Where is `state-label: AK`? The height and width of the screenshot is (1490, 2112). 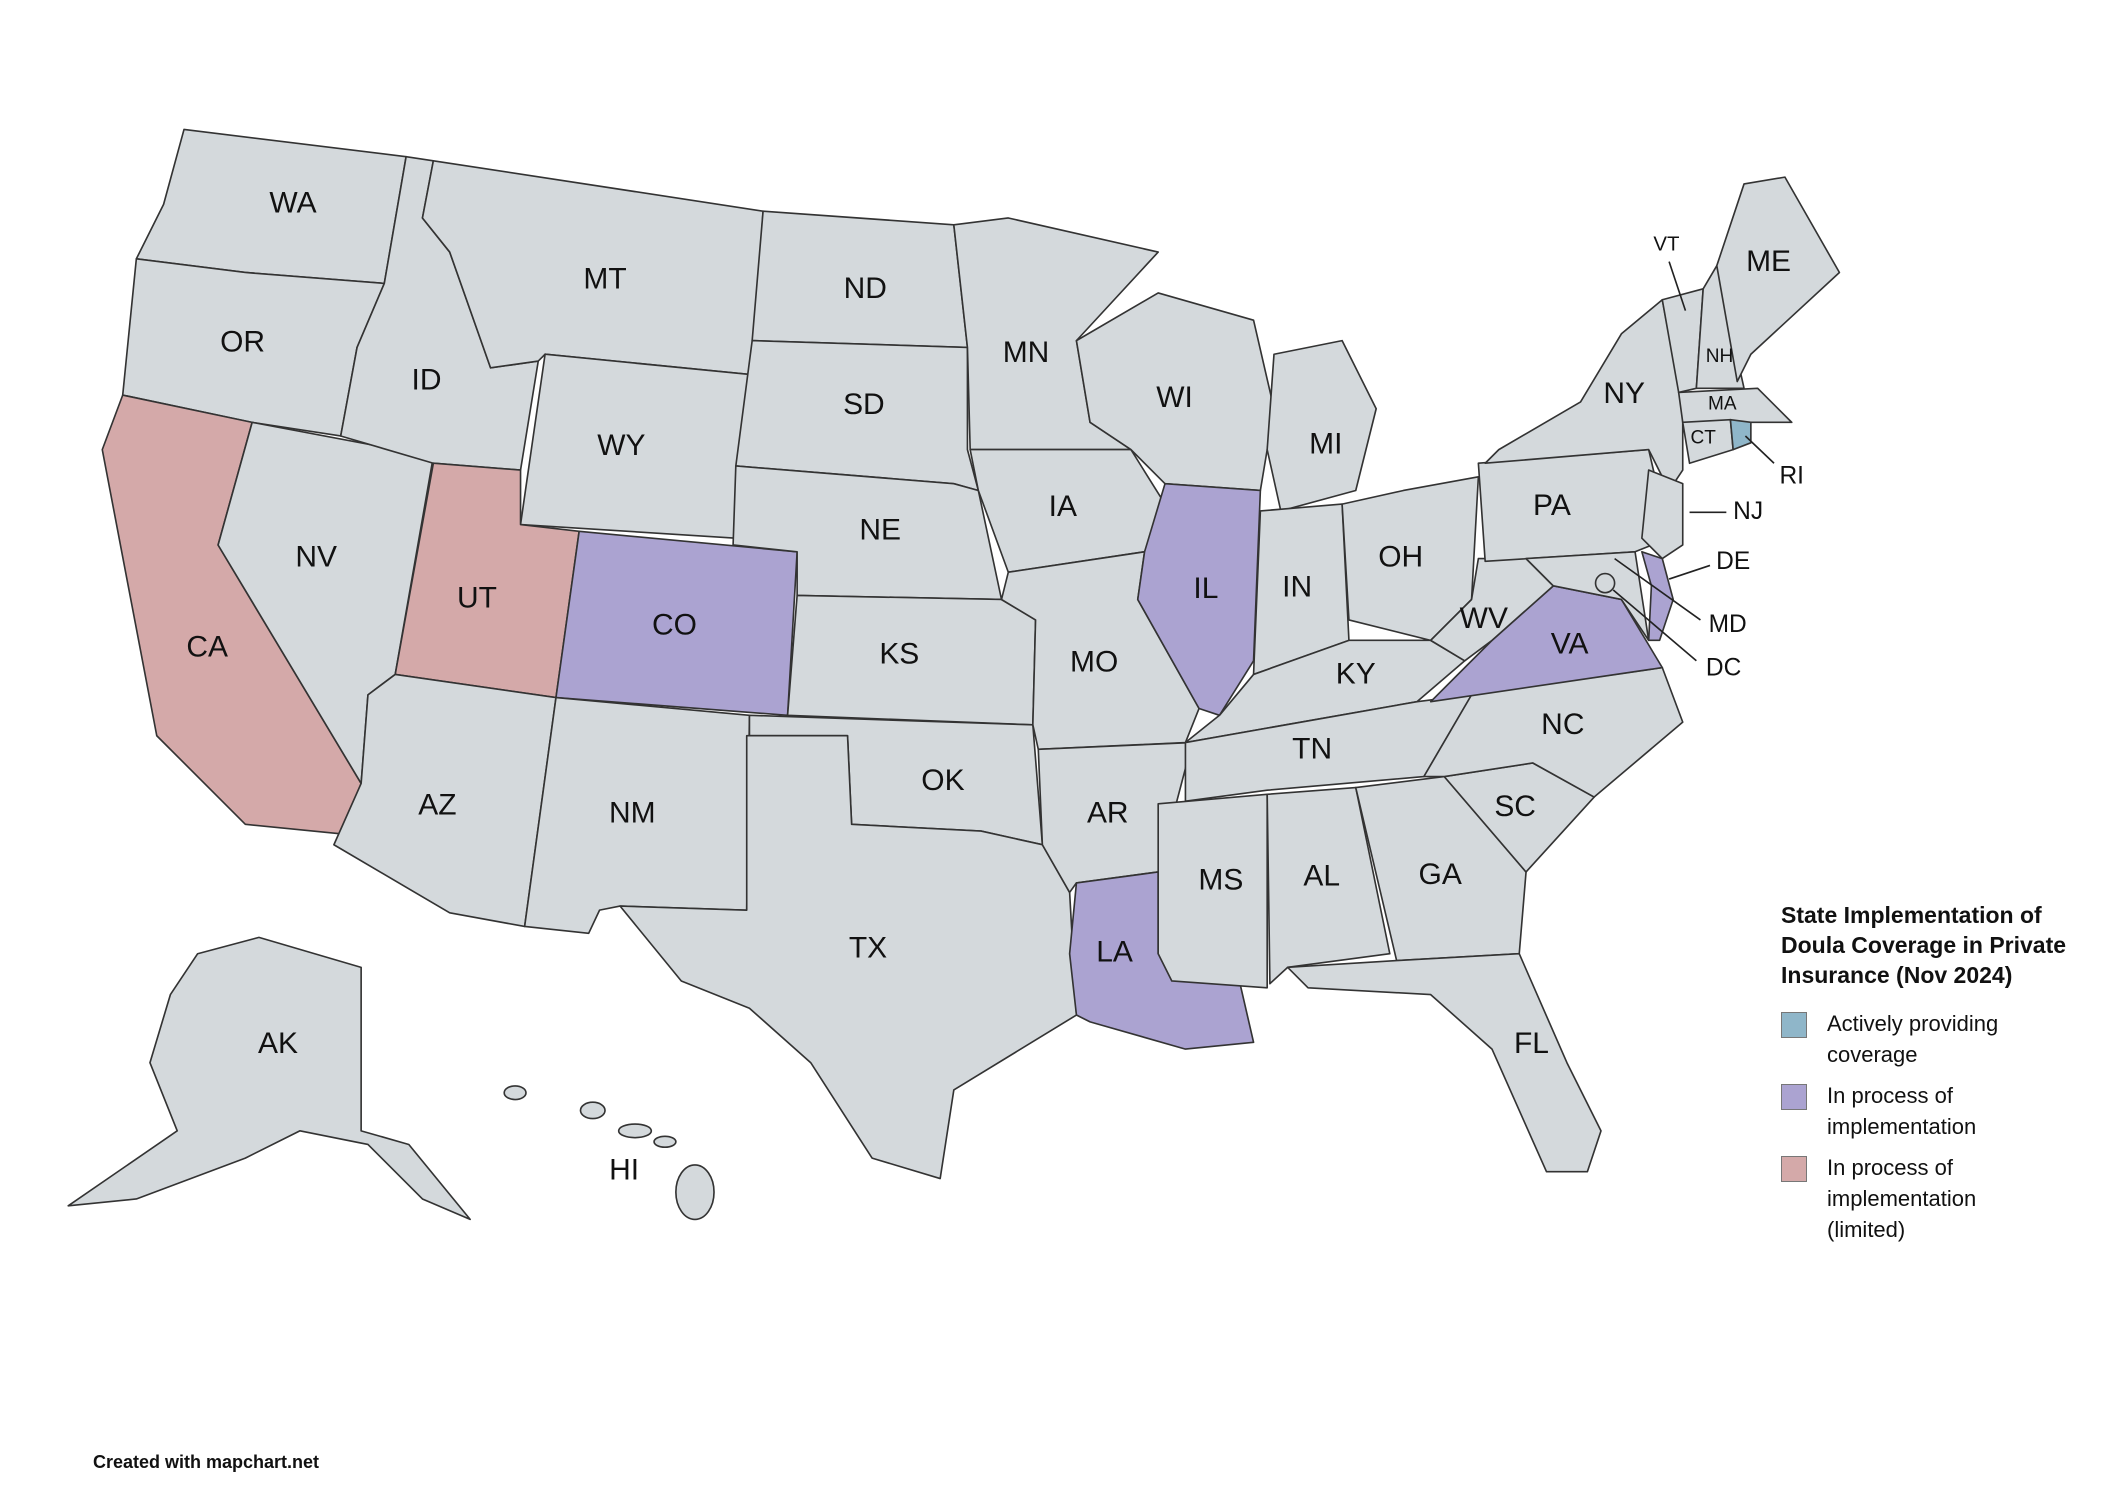
state-label: AK is located at coordinates (278, 1043).